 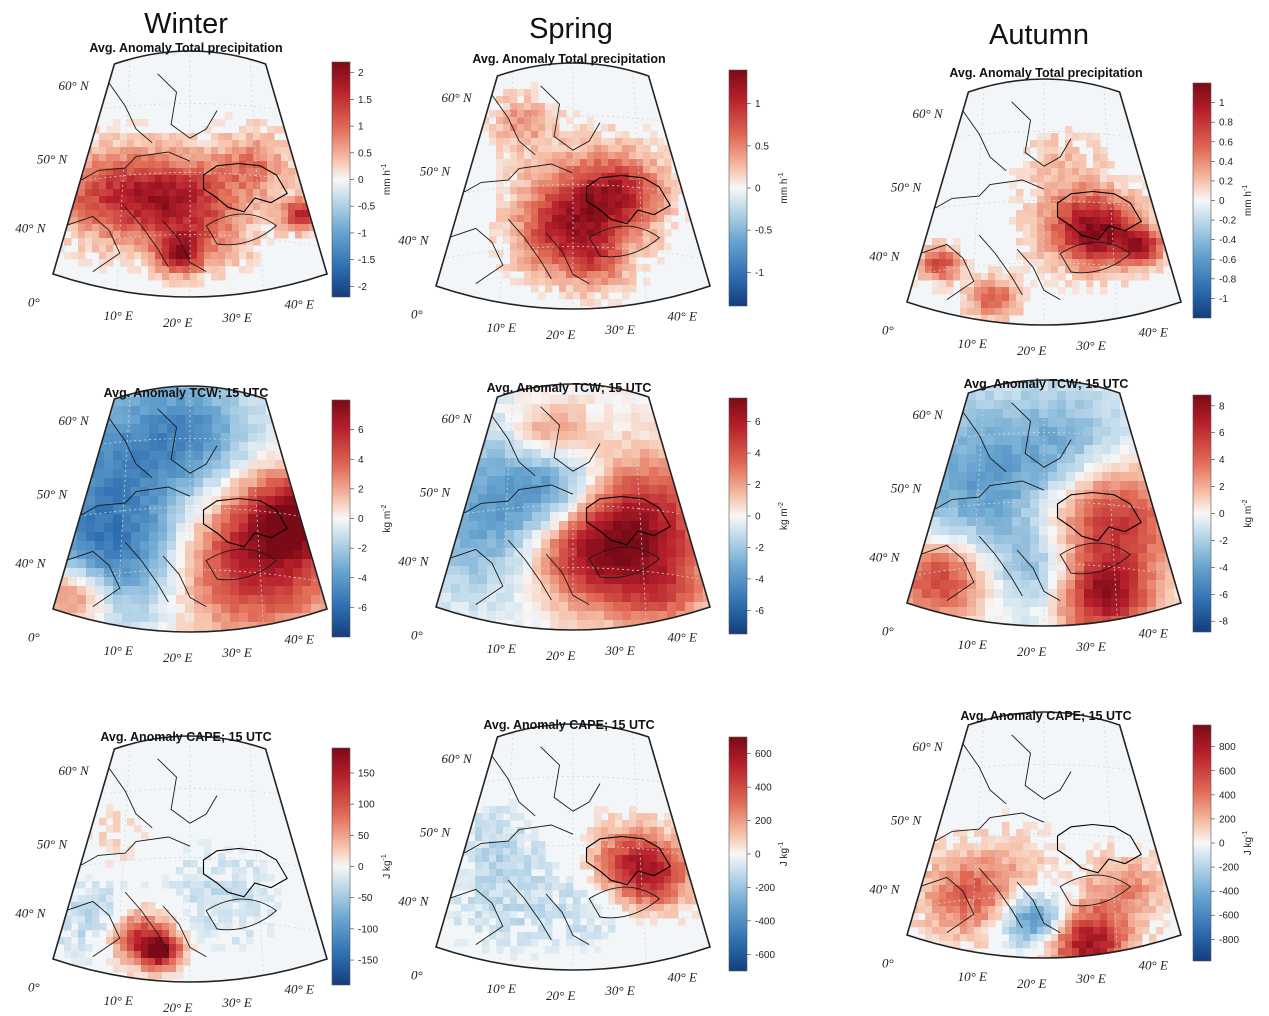 What do you see at coordinates (1228, 260) in the screenshot?
I see `colorbar-tick-label: -0.6` at bounding box center [1228, 260].